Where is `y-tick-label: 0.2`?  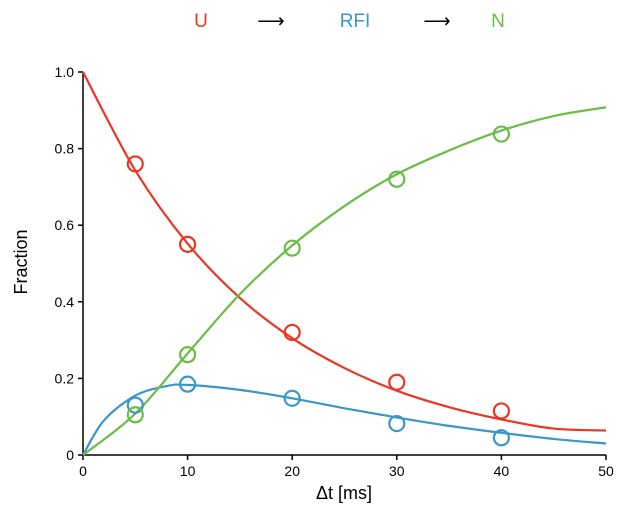
y-tick-label: 0.2 is located at coordinates (65, 378).